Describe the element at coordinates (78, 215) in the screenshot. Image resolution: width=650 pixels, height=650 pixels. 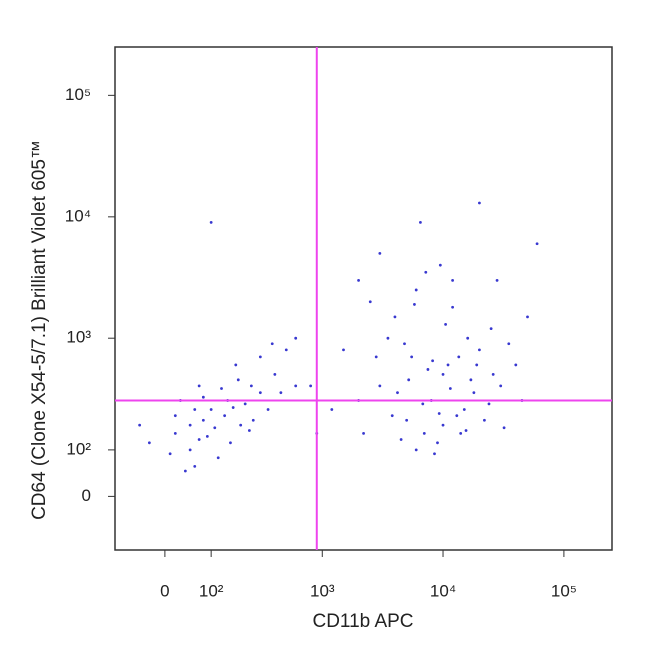
I see `y-tick-label: 10⁴` at that location.